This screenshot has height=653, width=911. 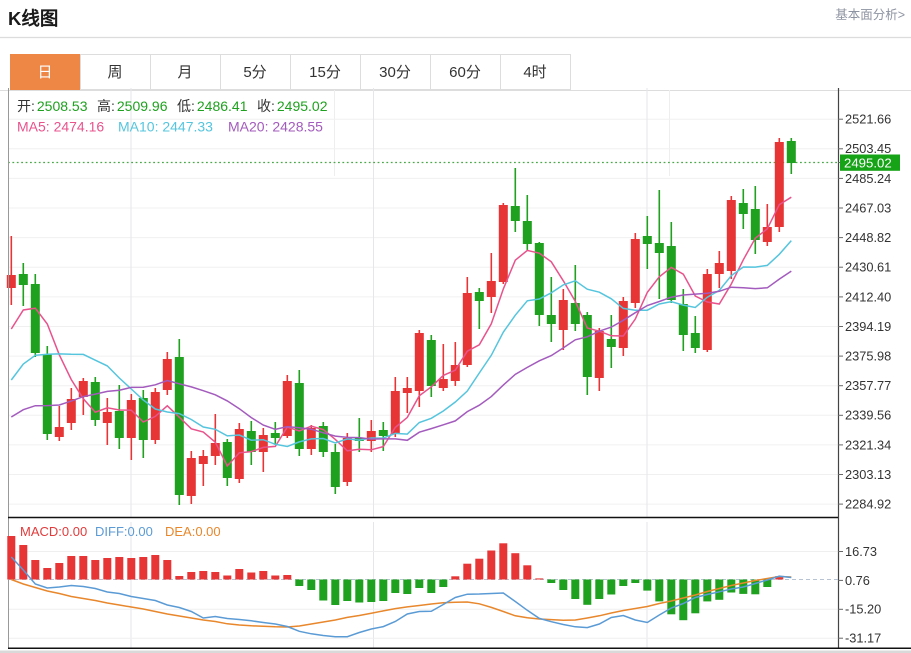 What do you see at coordinates (132, 106) in the screenshot?
I see `svg-text:高:2509.96: 高: 2509.96` at bounding box center [132, 106].